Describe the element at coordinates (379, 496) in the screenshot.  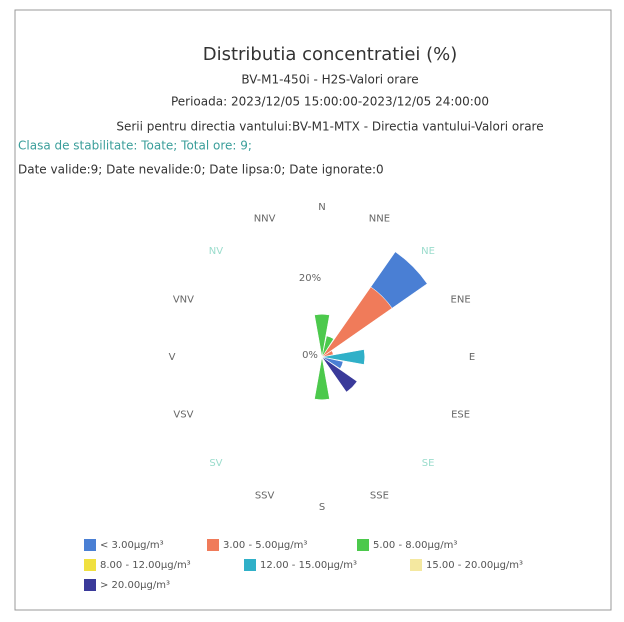
I see `direction-label: SSE` at that location.